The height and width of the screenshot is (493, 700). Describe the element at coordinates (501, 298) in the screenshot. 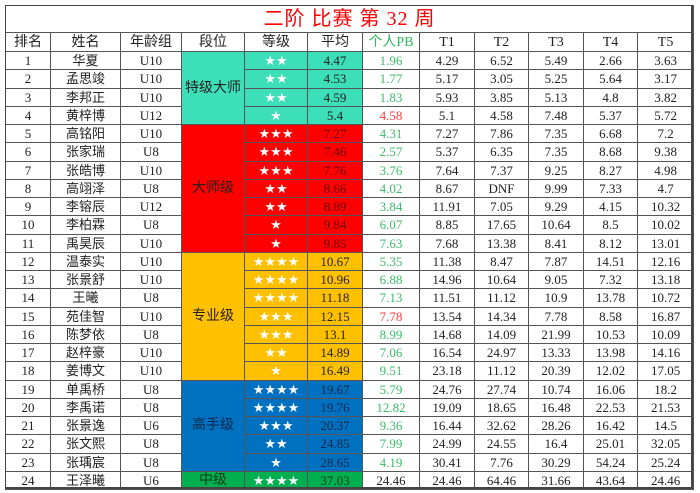

I see `t2-cell: 11.12` at that location.